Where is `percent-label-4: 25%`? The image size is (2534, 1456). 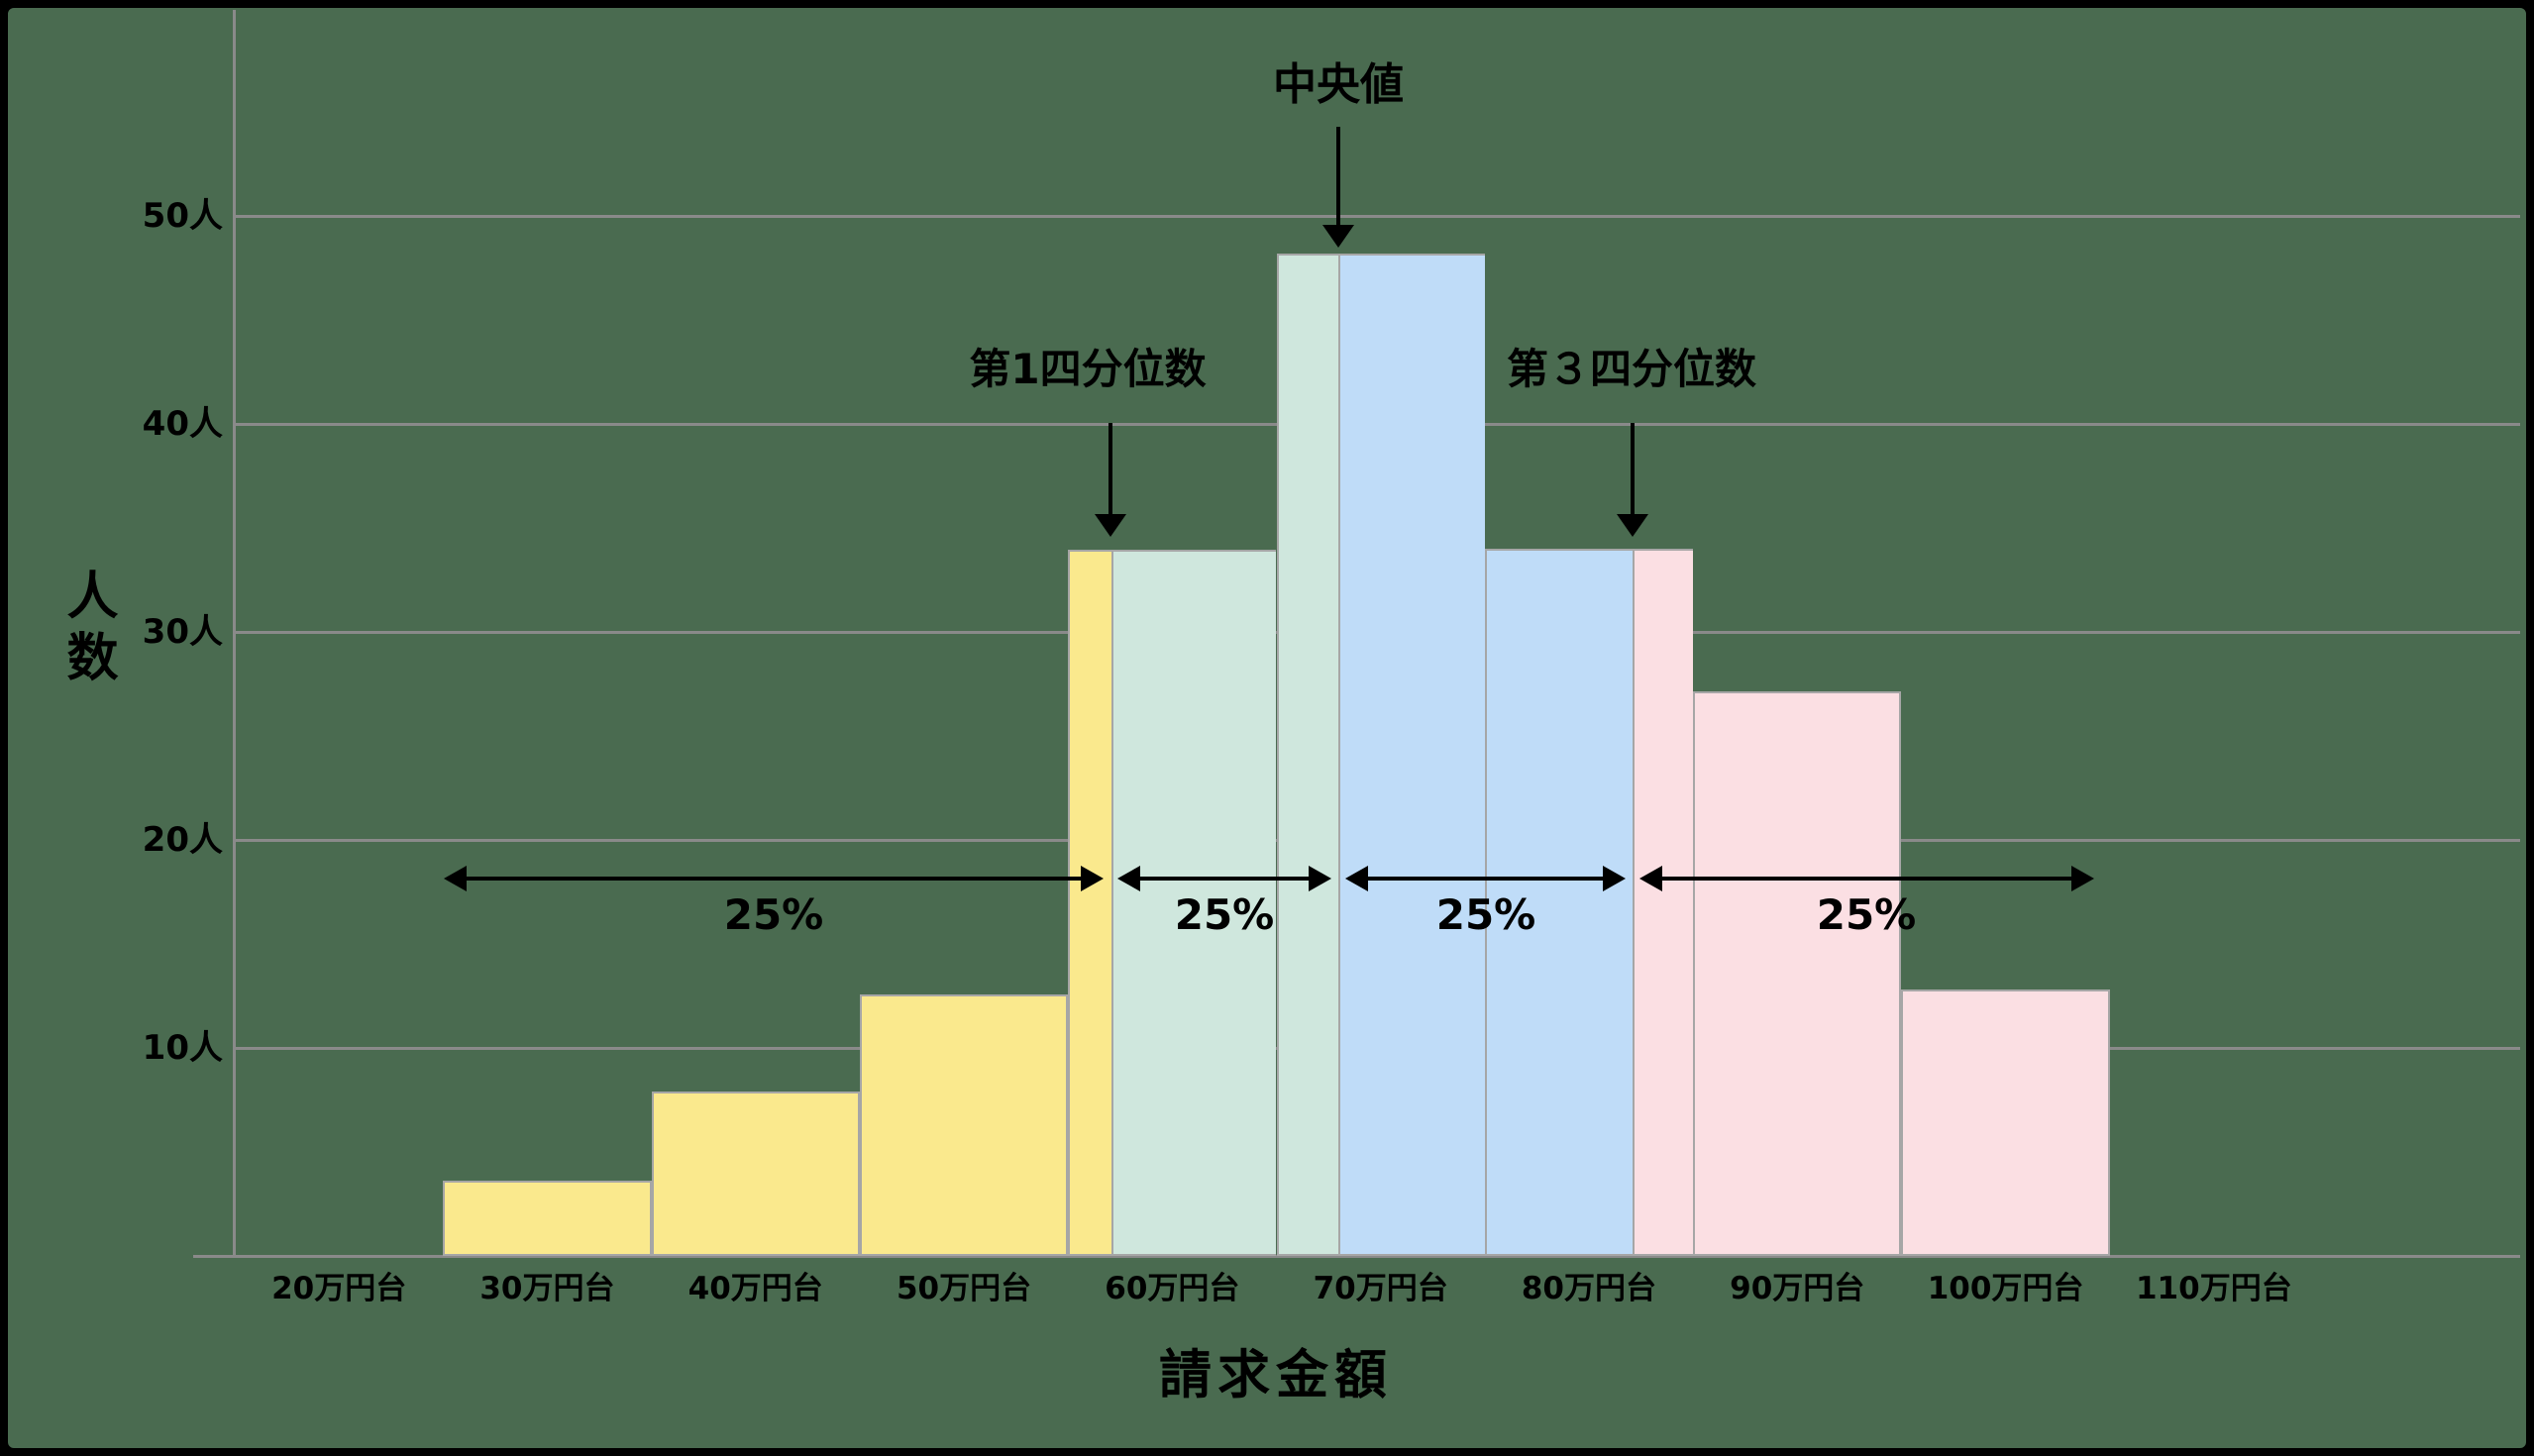 percent-label-4: 25% is located at coordinates (1866, 914).